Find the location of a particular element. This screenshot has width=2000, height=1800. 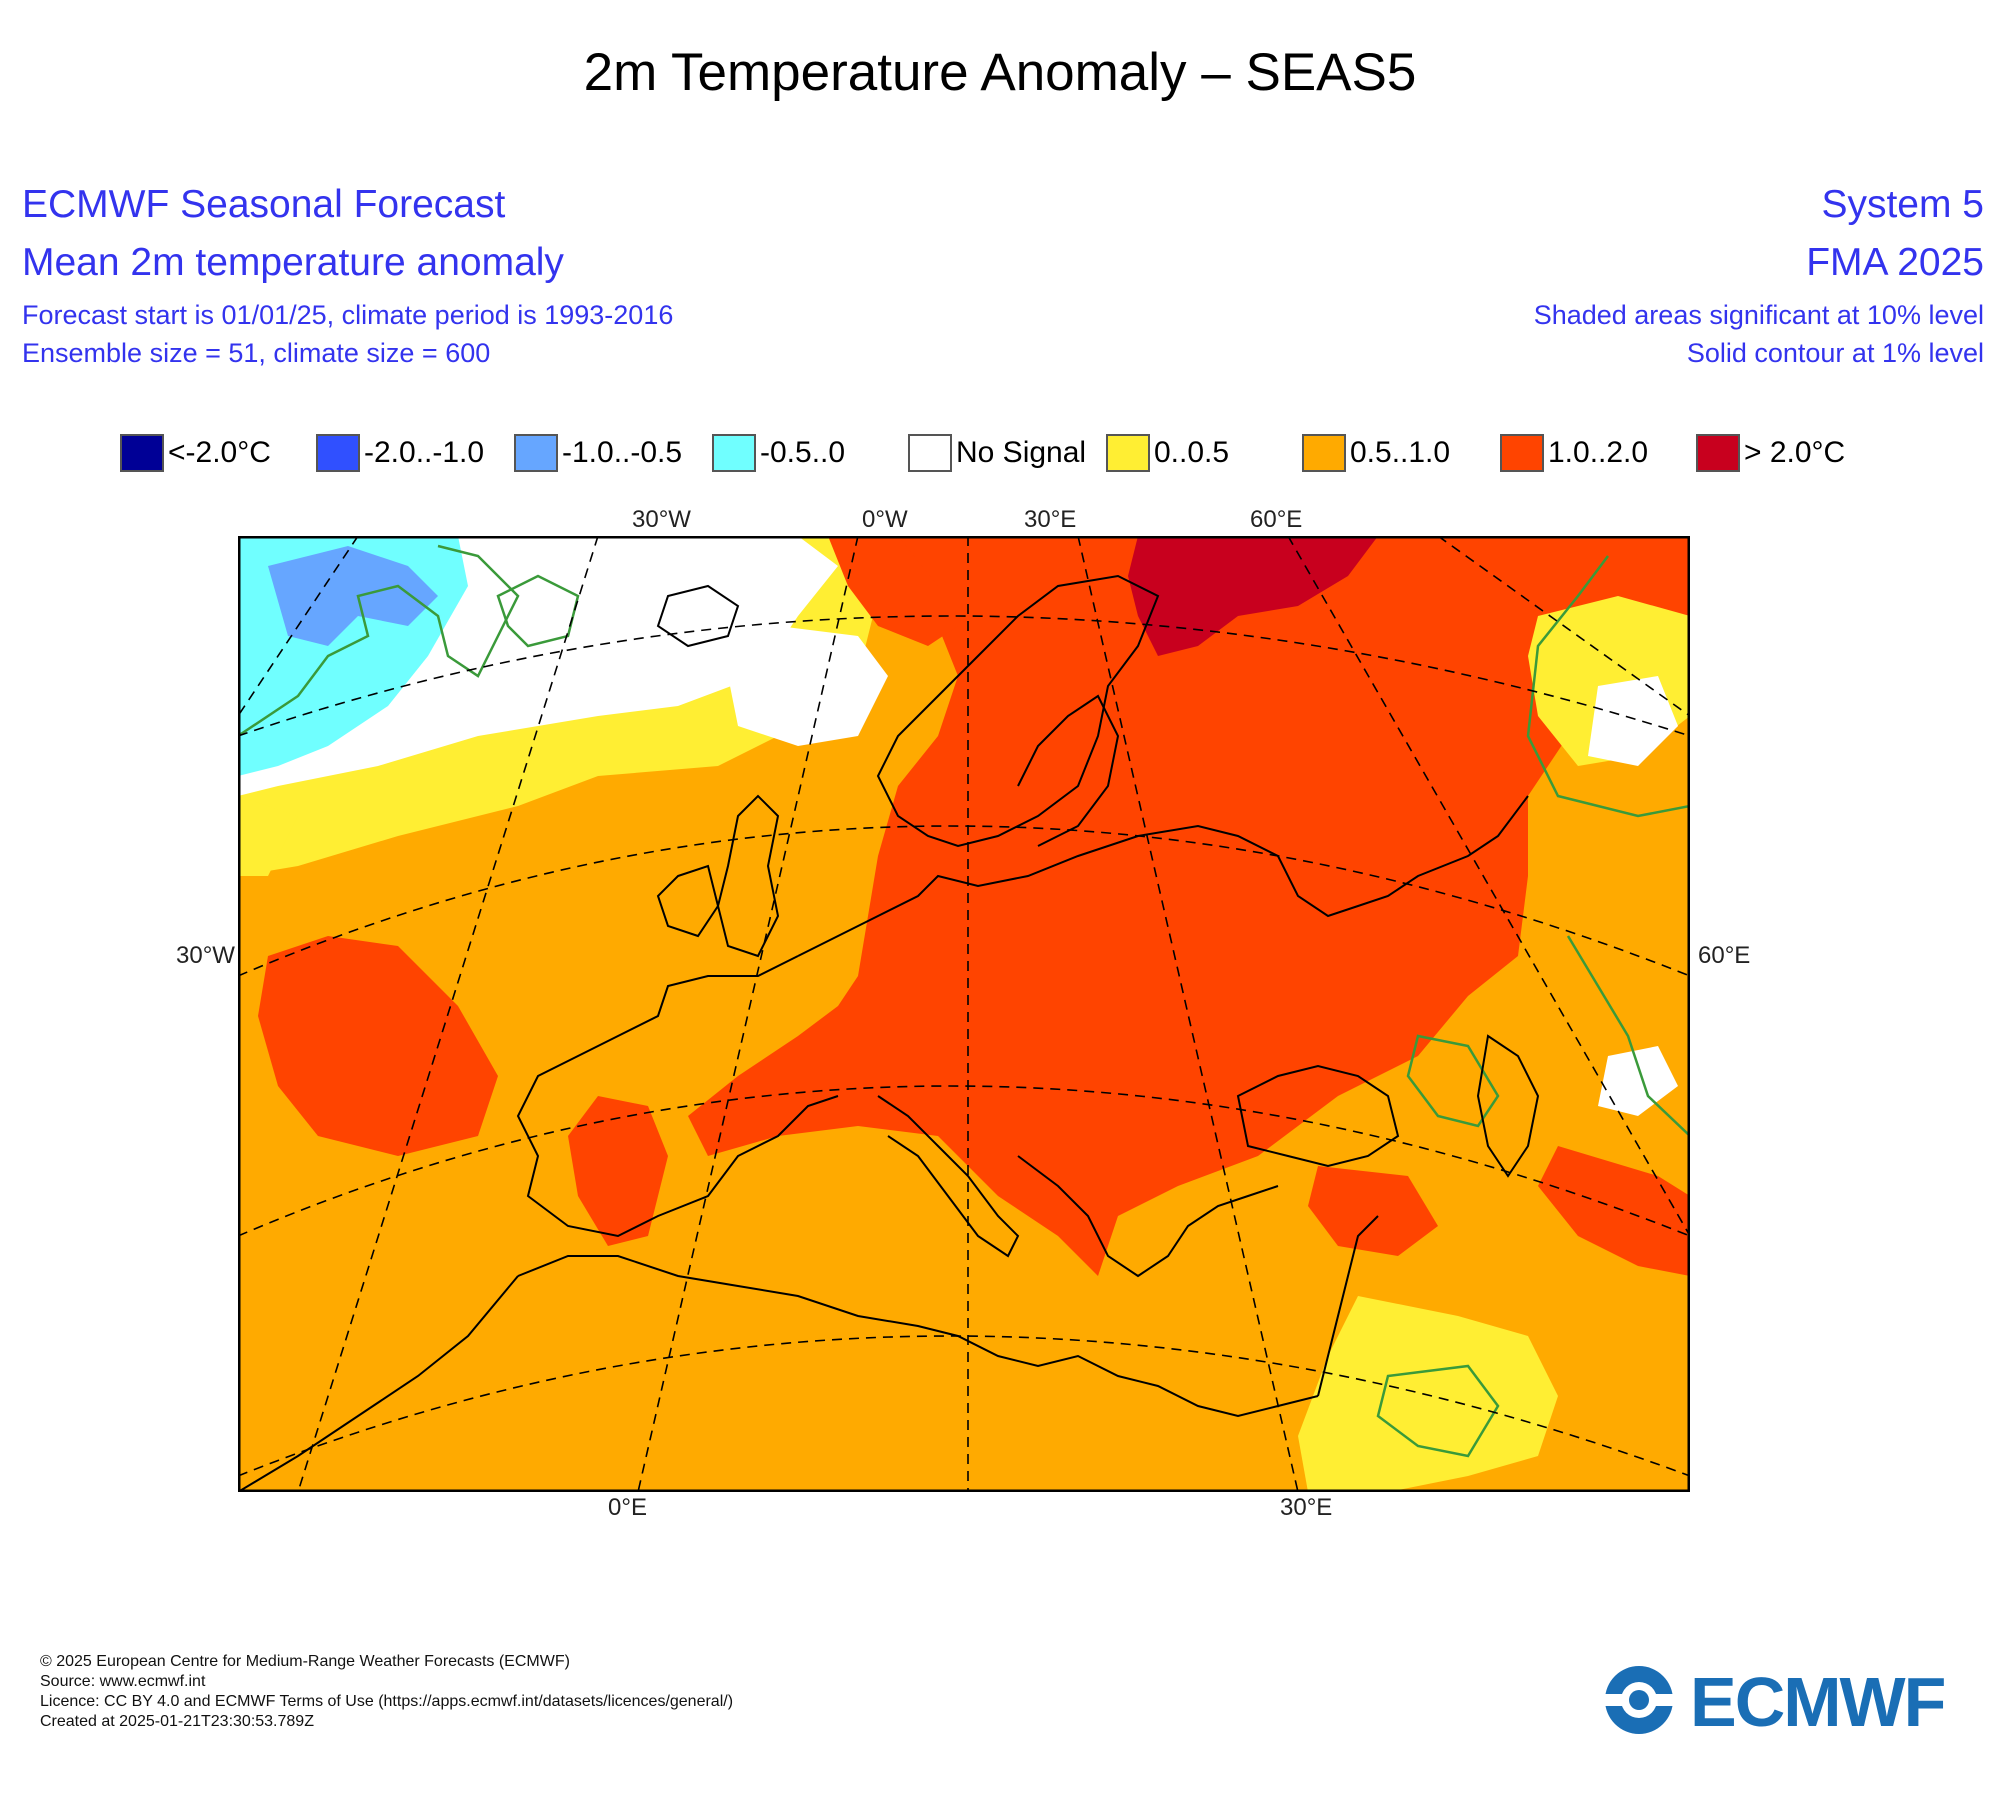

page-title: 2m Temperature Anomaly – SEAS5 is located at coordinates (1000, 72).